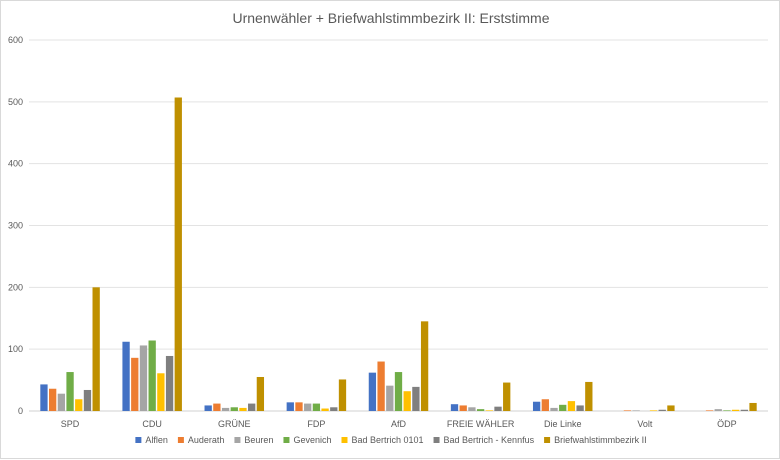 This screenshot has height=460, width=780. I want to click on legend-label: Bad Bertrich 0101, so click(387, 440).